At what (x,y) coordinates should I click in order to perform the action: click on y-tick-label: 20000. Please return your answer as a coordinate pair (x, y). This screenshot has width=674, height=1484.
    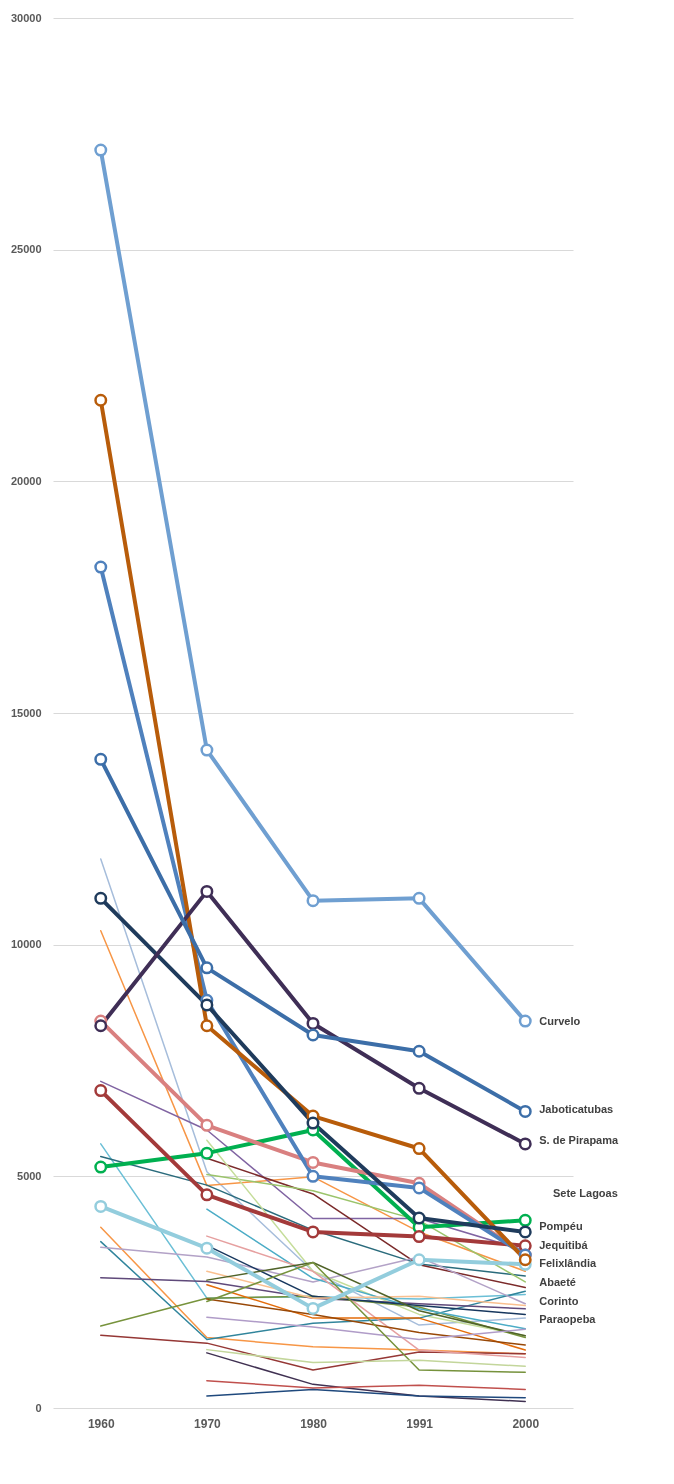
    Looking at the image, I should click on (26, 480).